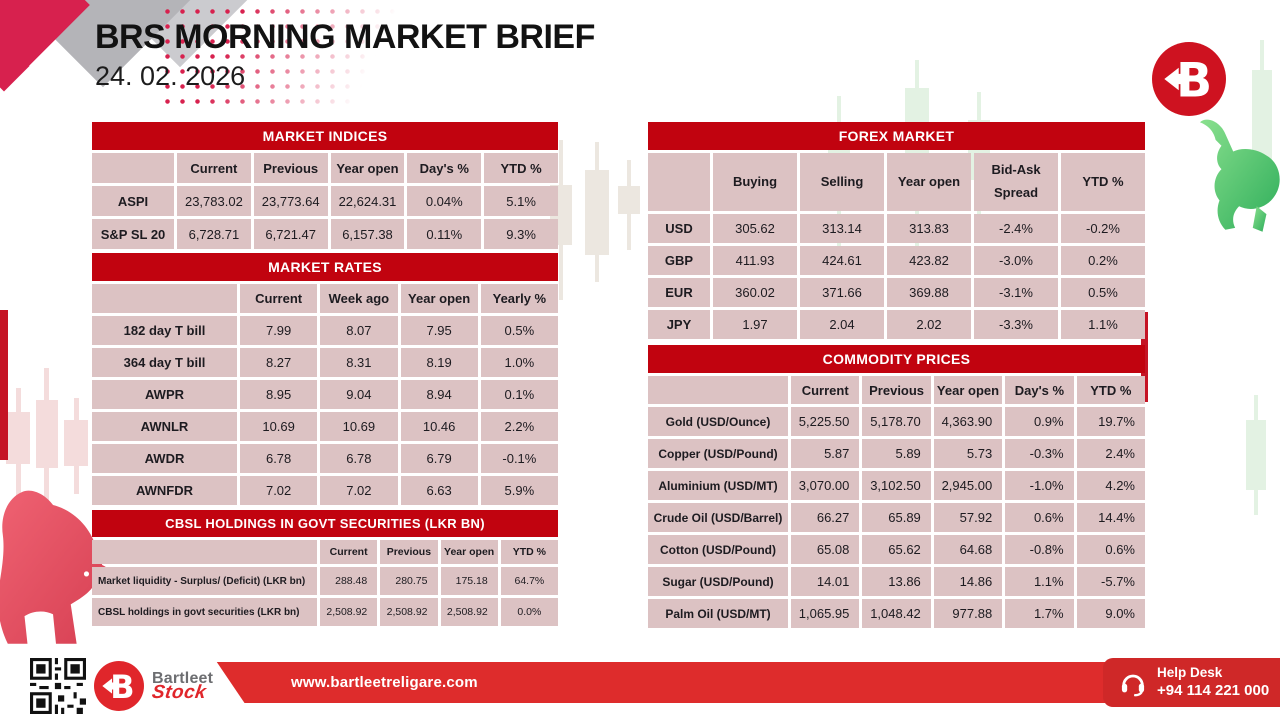  I want to click on cell-value: 3,070.00, so click(825, 485).